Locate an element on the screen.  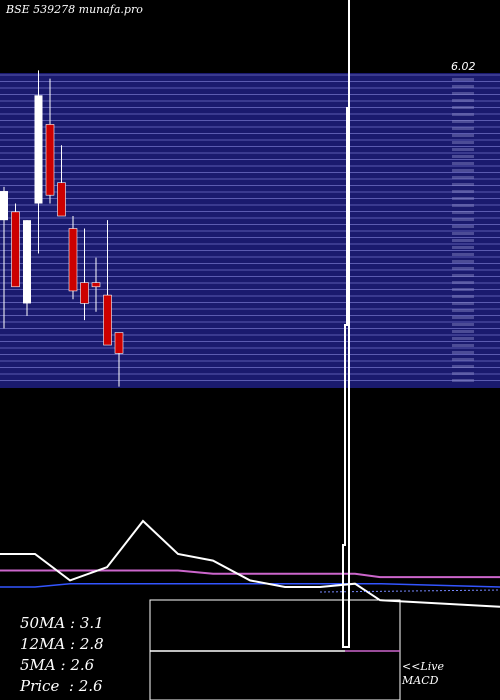
volume-line is located at coordinates (346, 324).